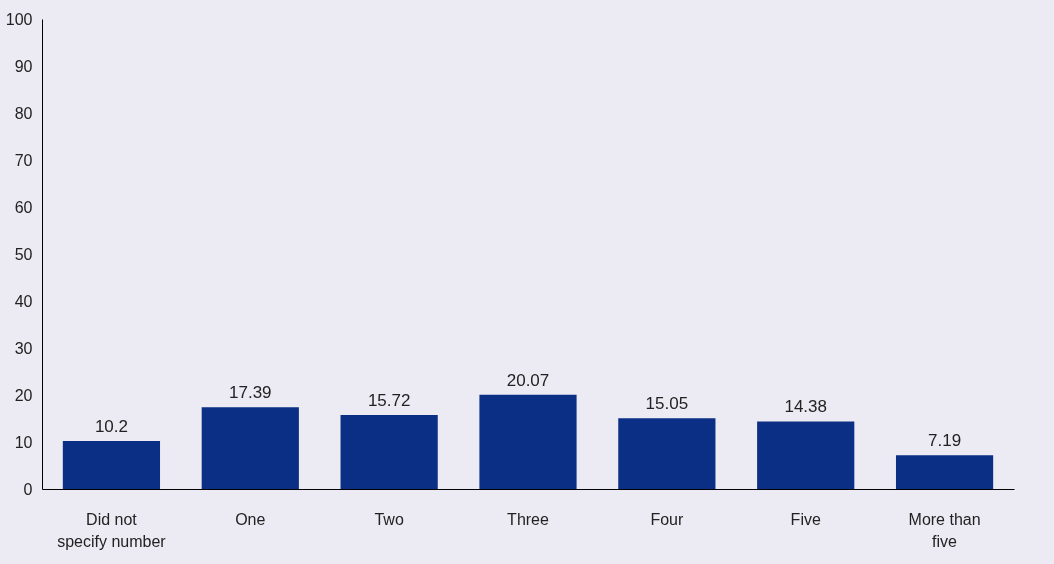 The height and width of the screenshot is (564, 1054). Describe the element at coordinates (389, 401) in the screenshot. I see `data-label: 15.72` at that location.